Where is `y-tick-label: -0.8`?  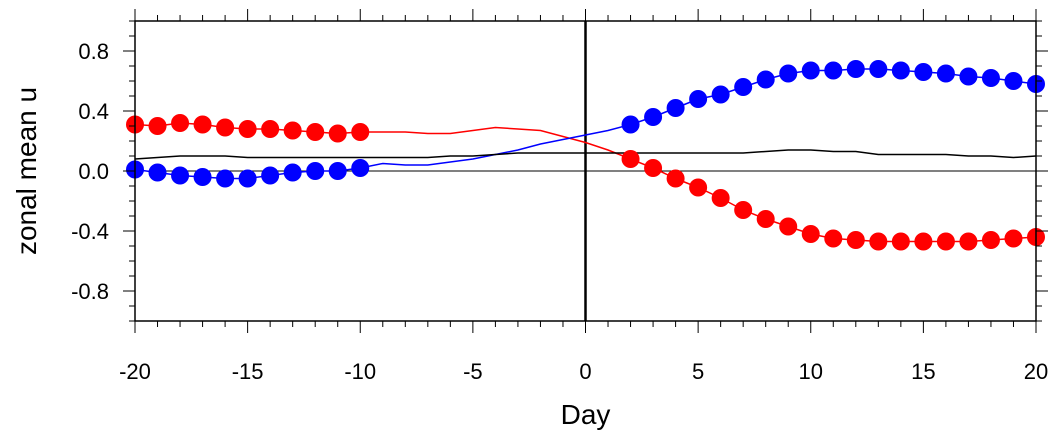 y-tick-label: -0.8 is located at coordinates (90, 291).